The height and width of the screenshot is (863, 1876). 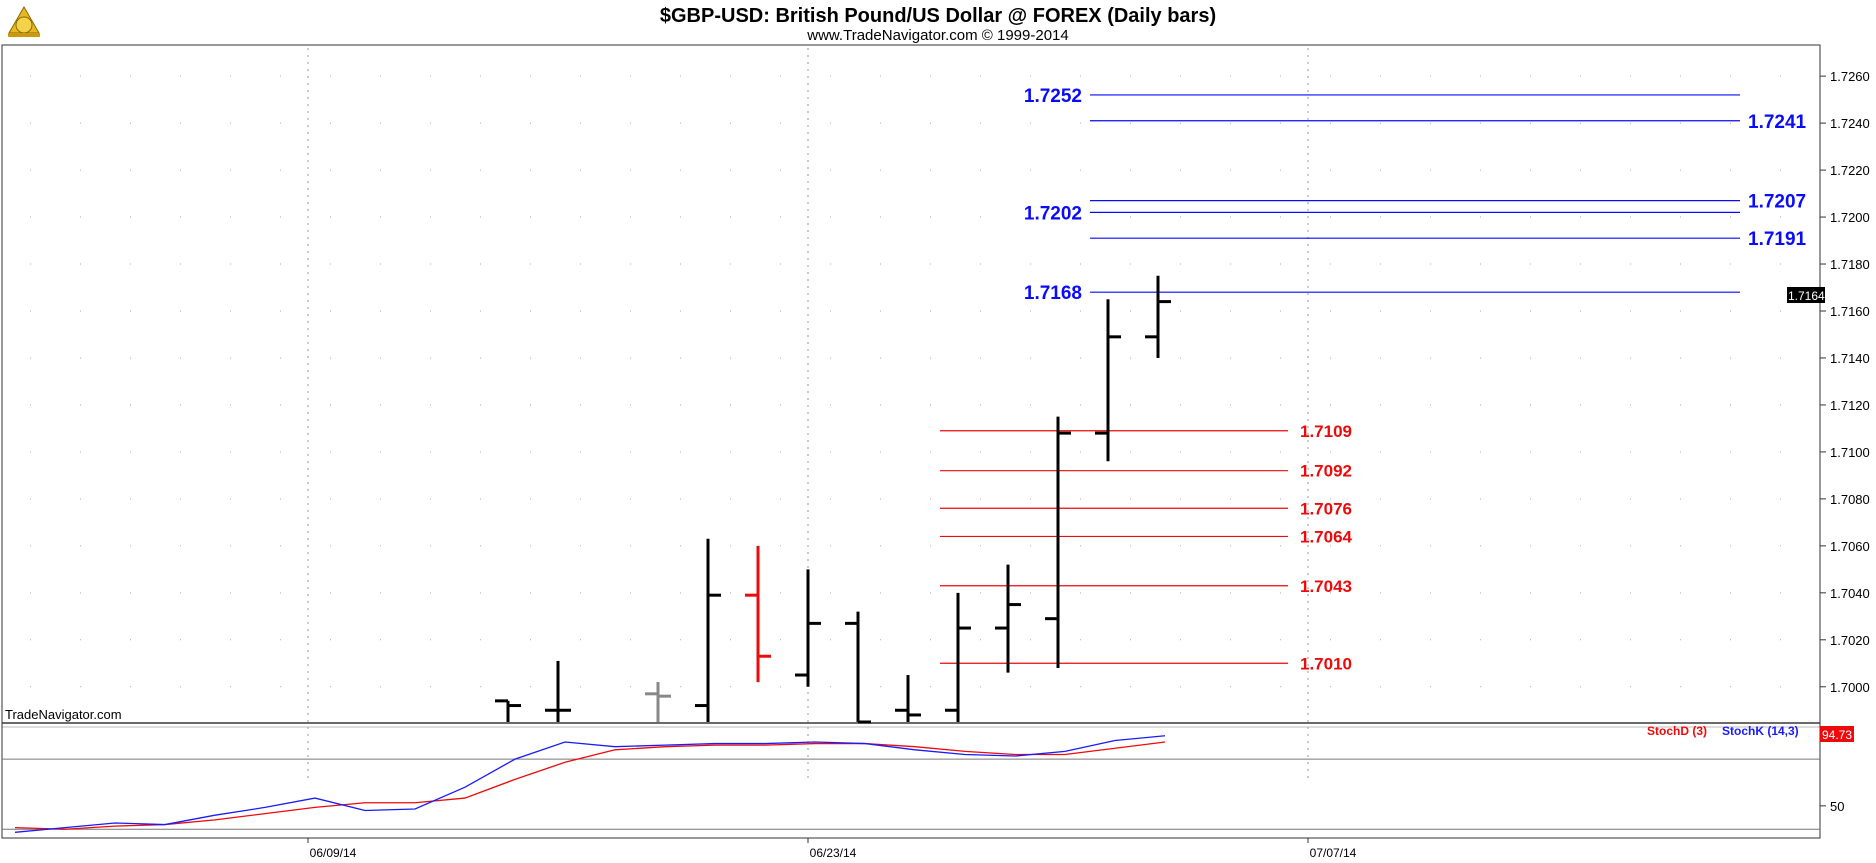 I want to click on price-tick-label: 1.7120, so click(x=1850, y=405).